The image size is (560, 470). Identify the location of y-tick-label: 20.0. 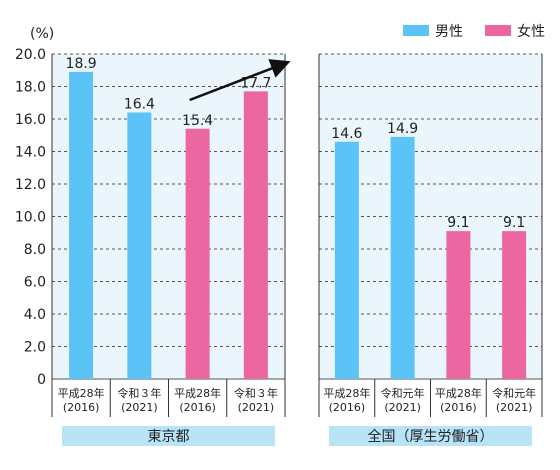
(30, 55).